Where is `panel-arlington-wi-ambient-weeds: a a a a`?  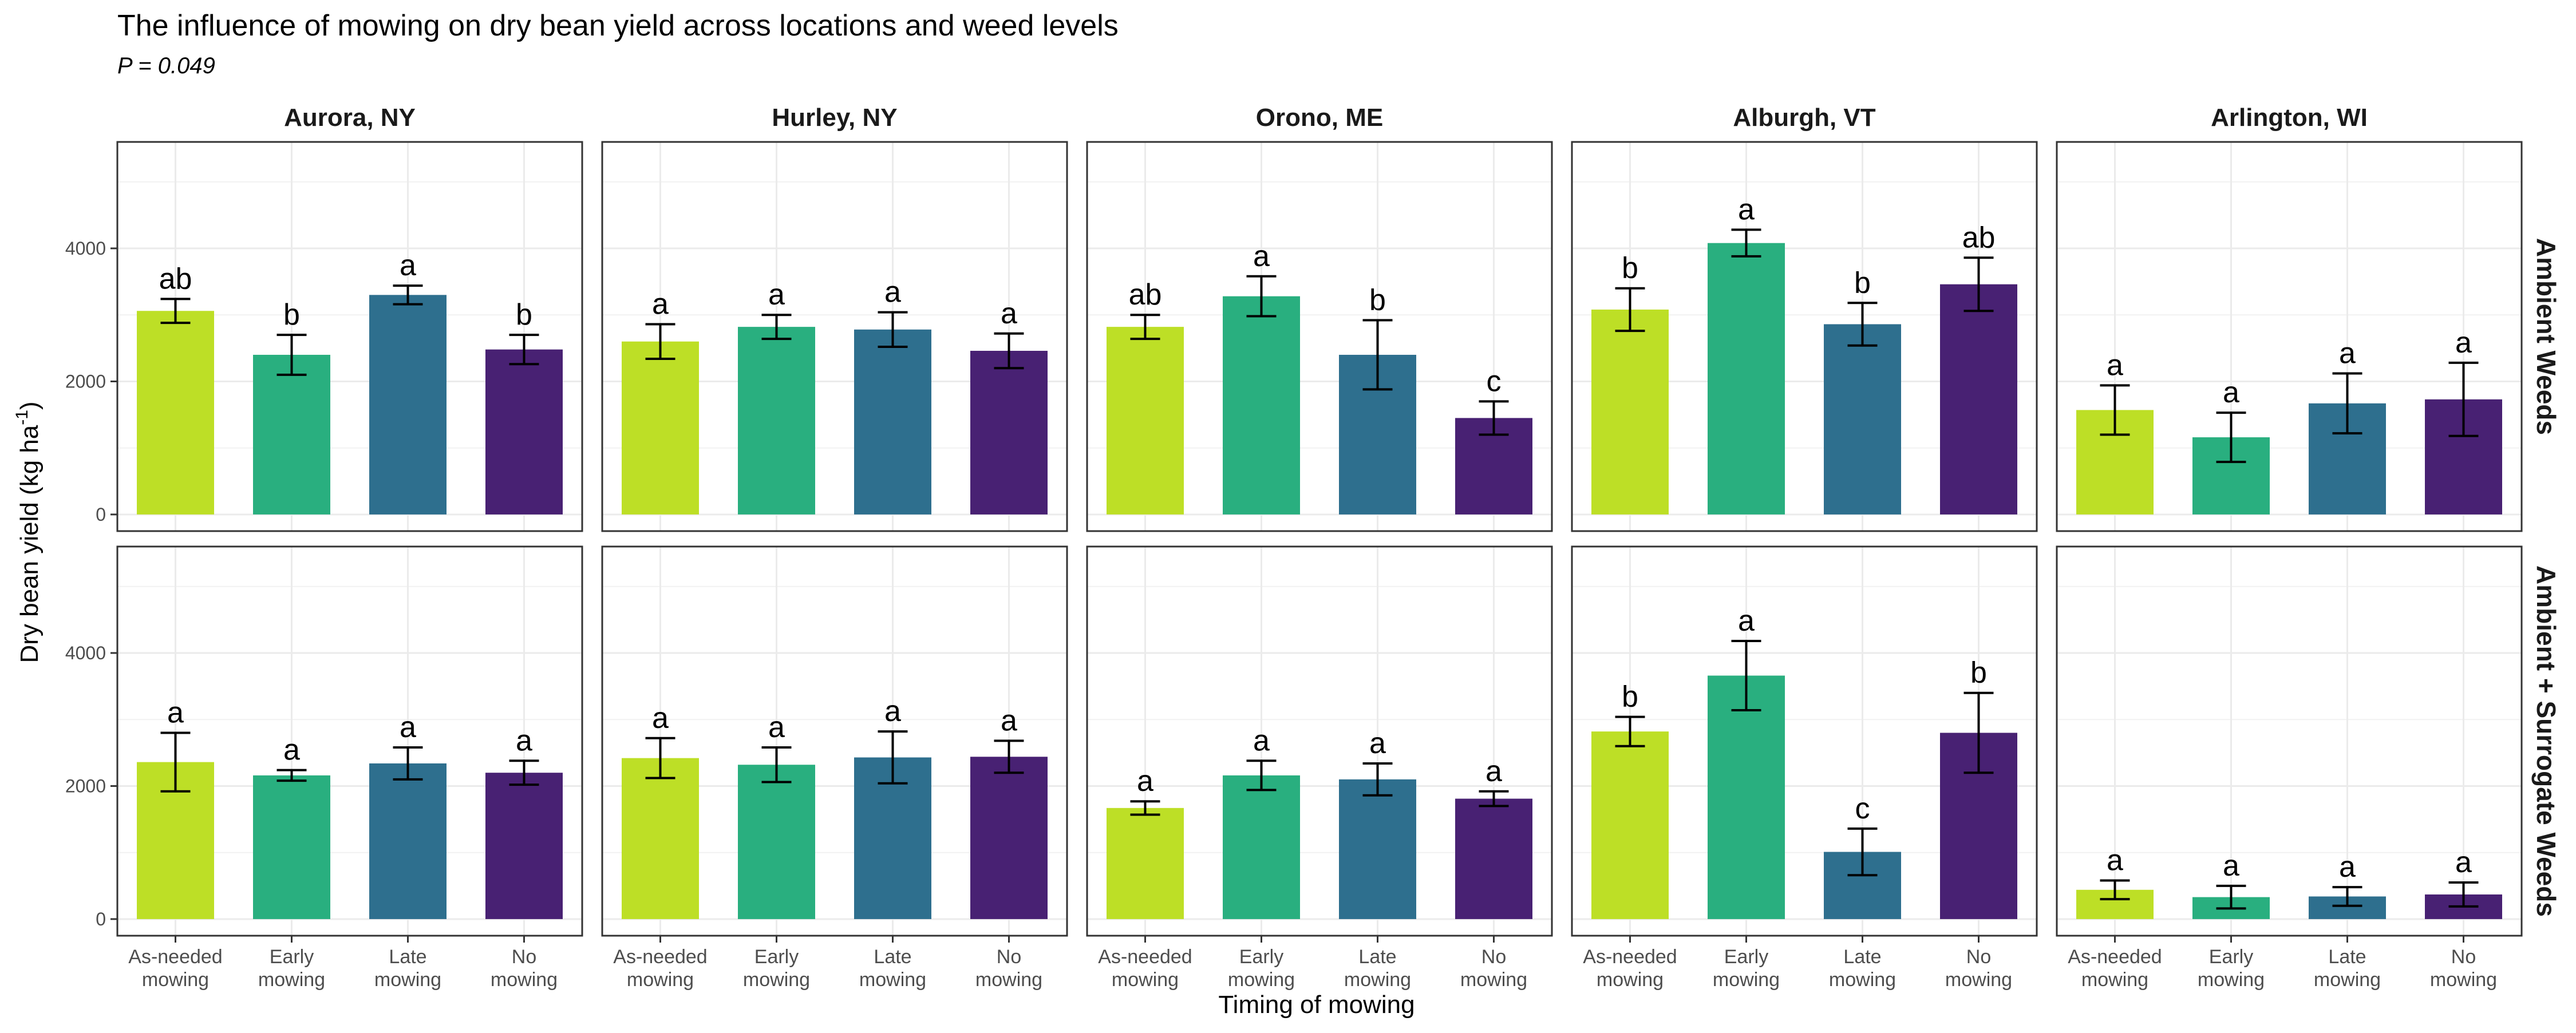 panel-arlington-wi-ambient-weeds: a a a a is located at coordinates (2289, 337).